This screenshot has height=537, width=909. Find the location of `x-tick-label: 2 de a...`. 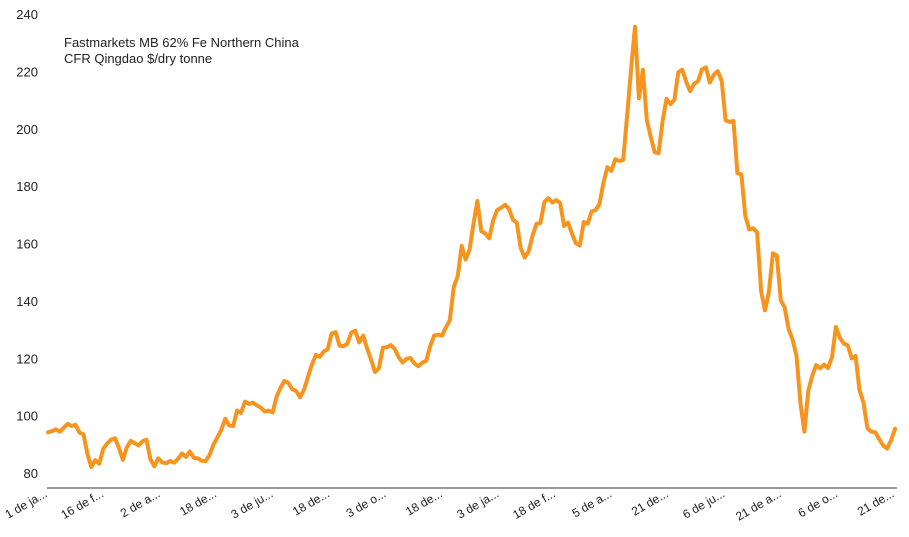

x-tick-label: 2 de a... is located at coordinates (140, 503).